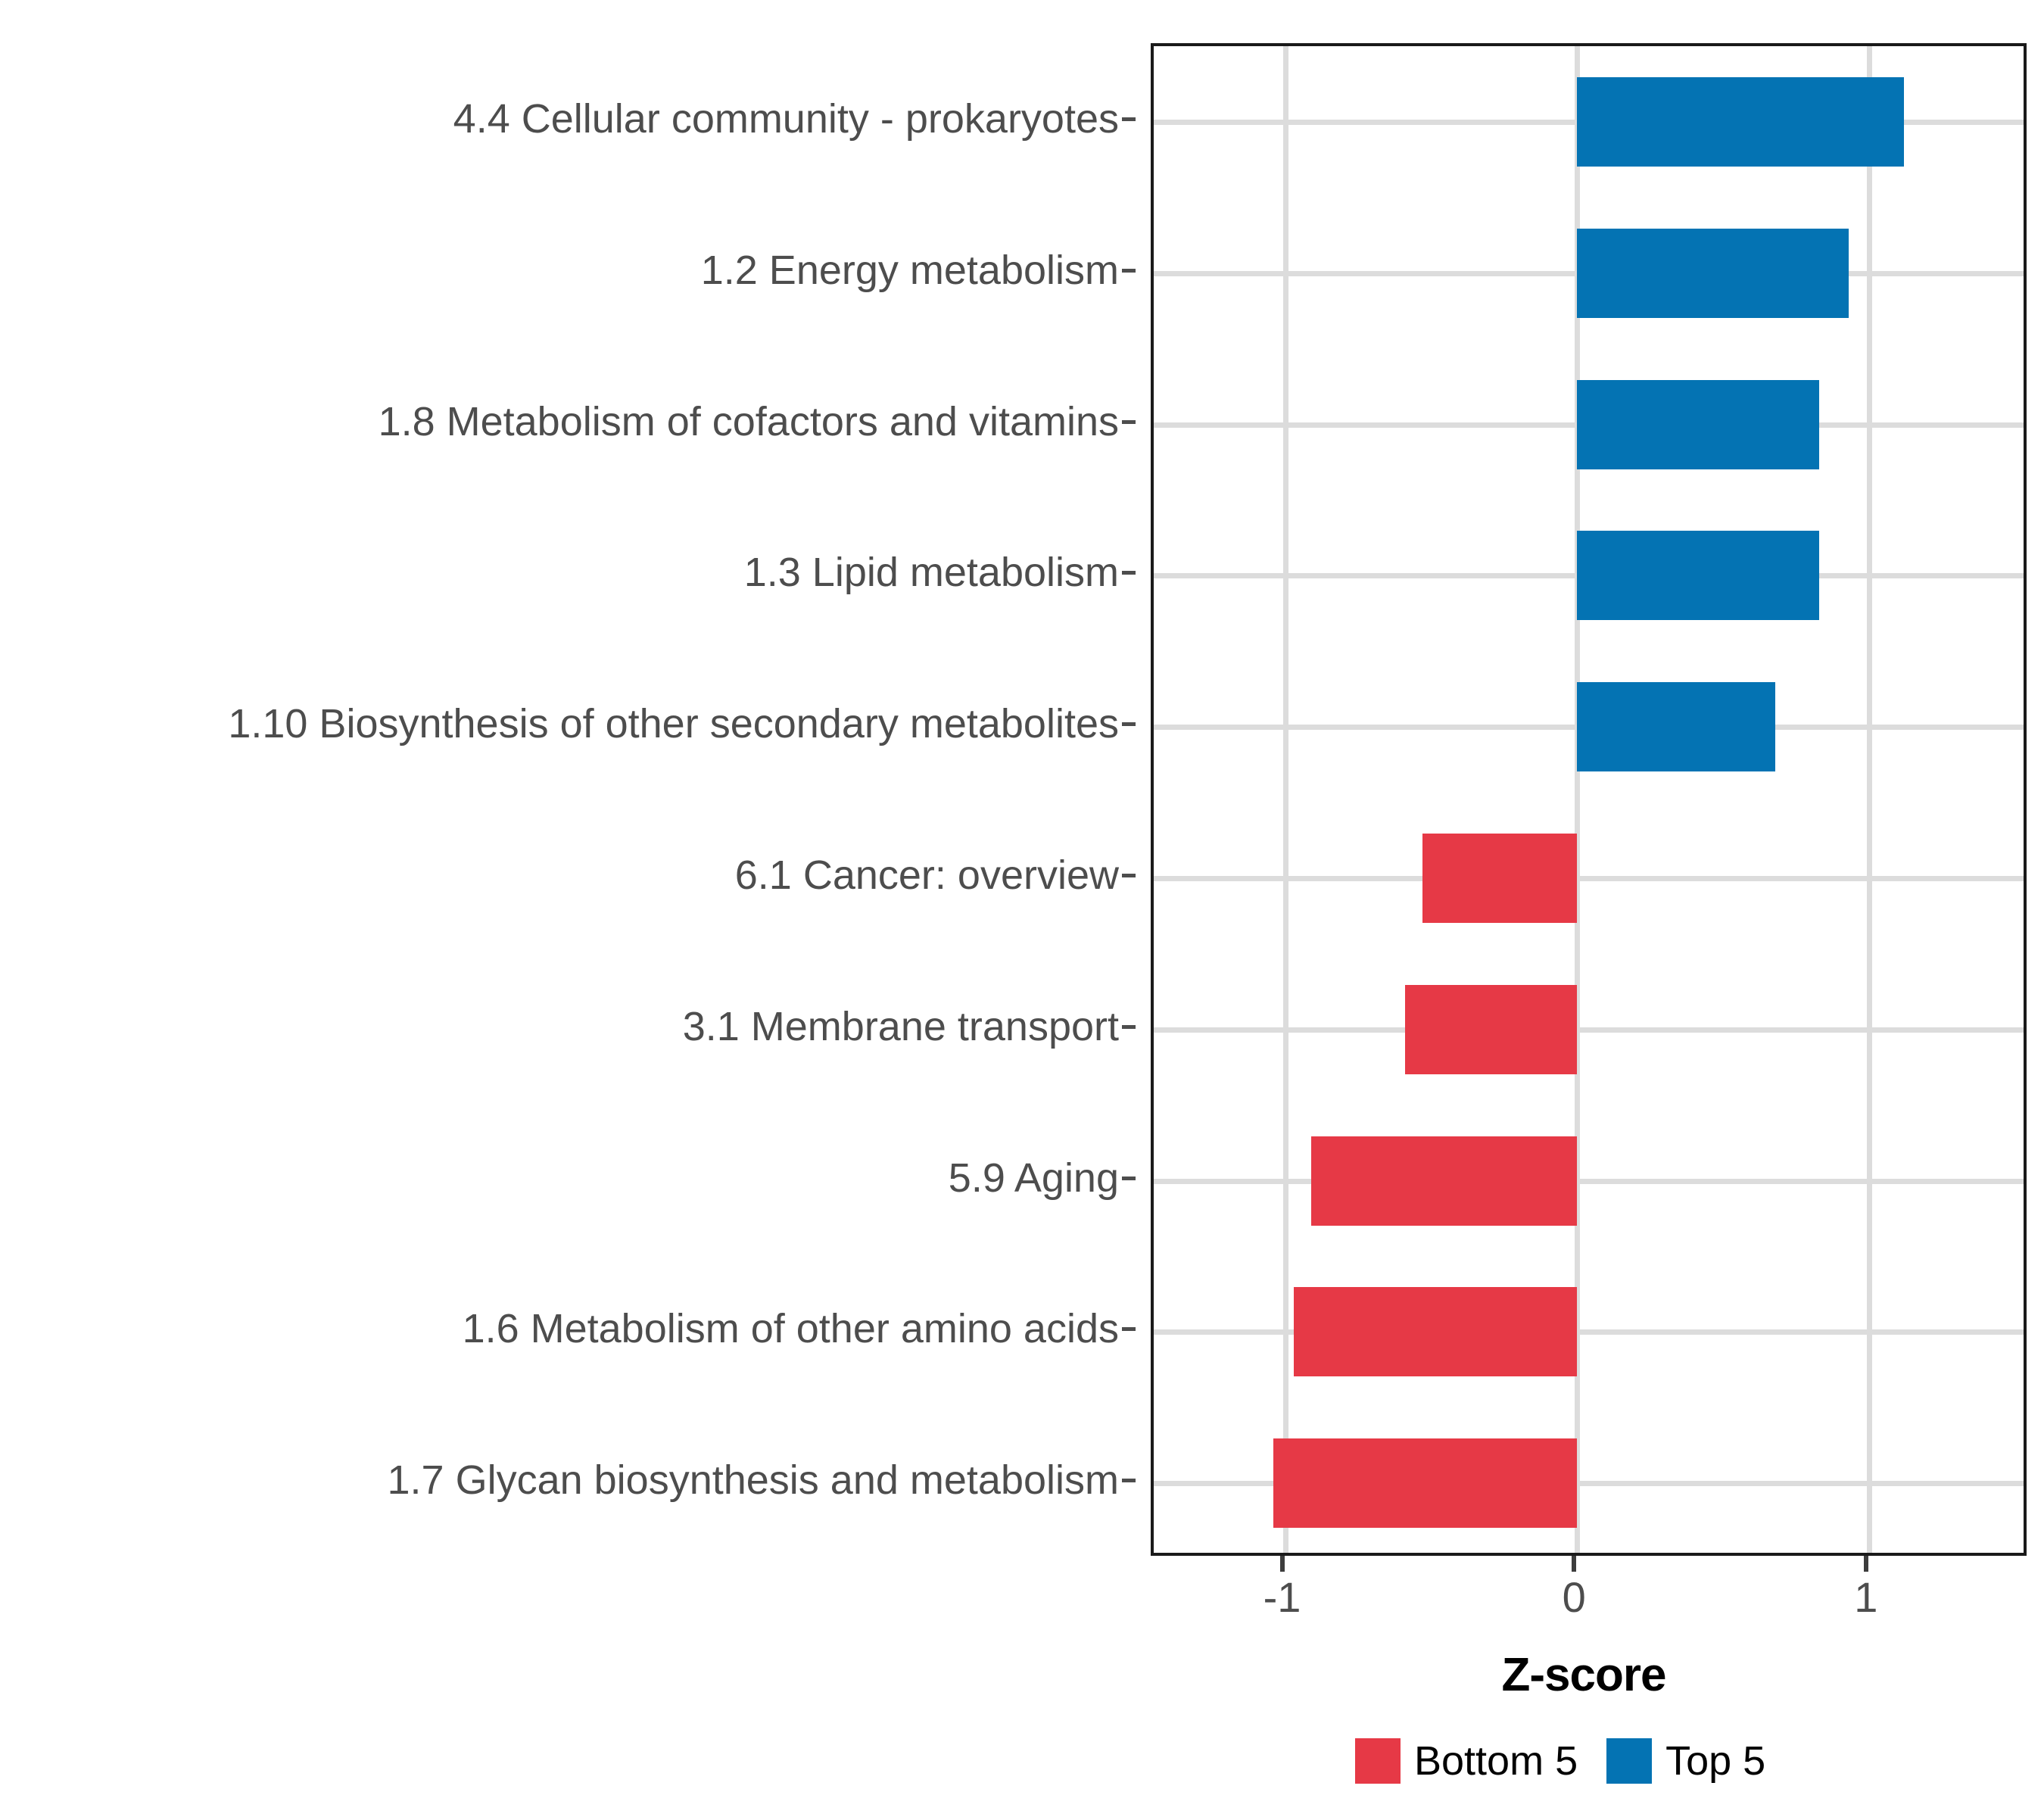  What do you see at coordinates (1715, 1761) in the screenshot?
I see `legend-label: Top 5` at bounding box center [1715, 1761].